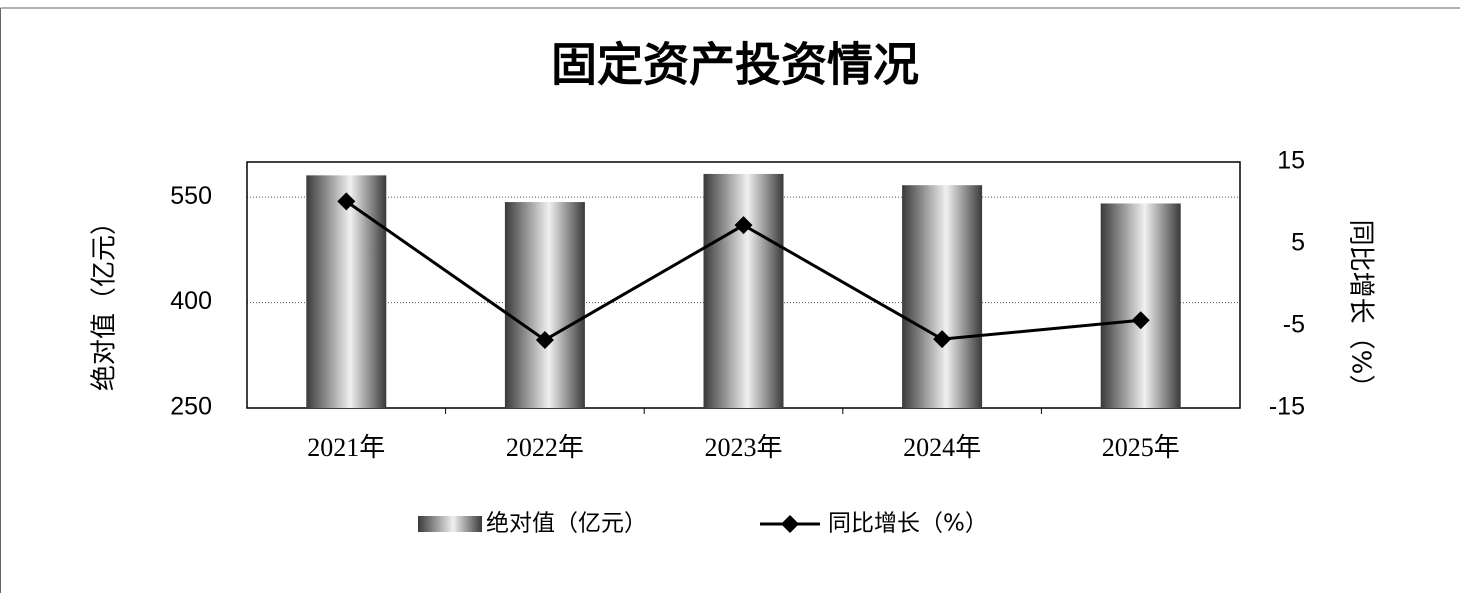  Describe the element at coordinates (191, 407) in the screenshot. I see `y-tick-label: 250` at that location.